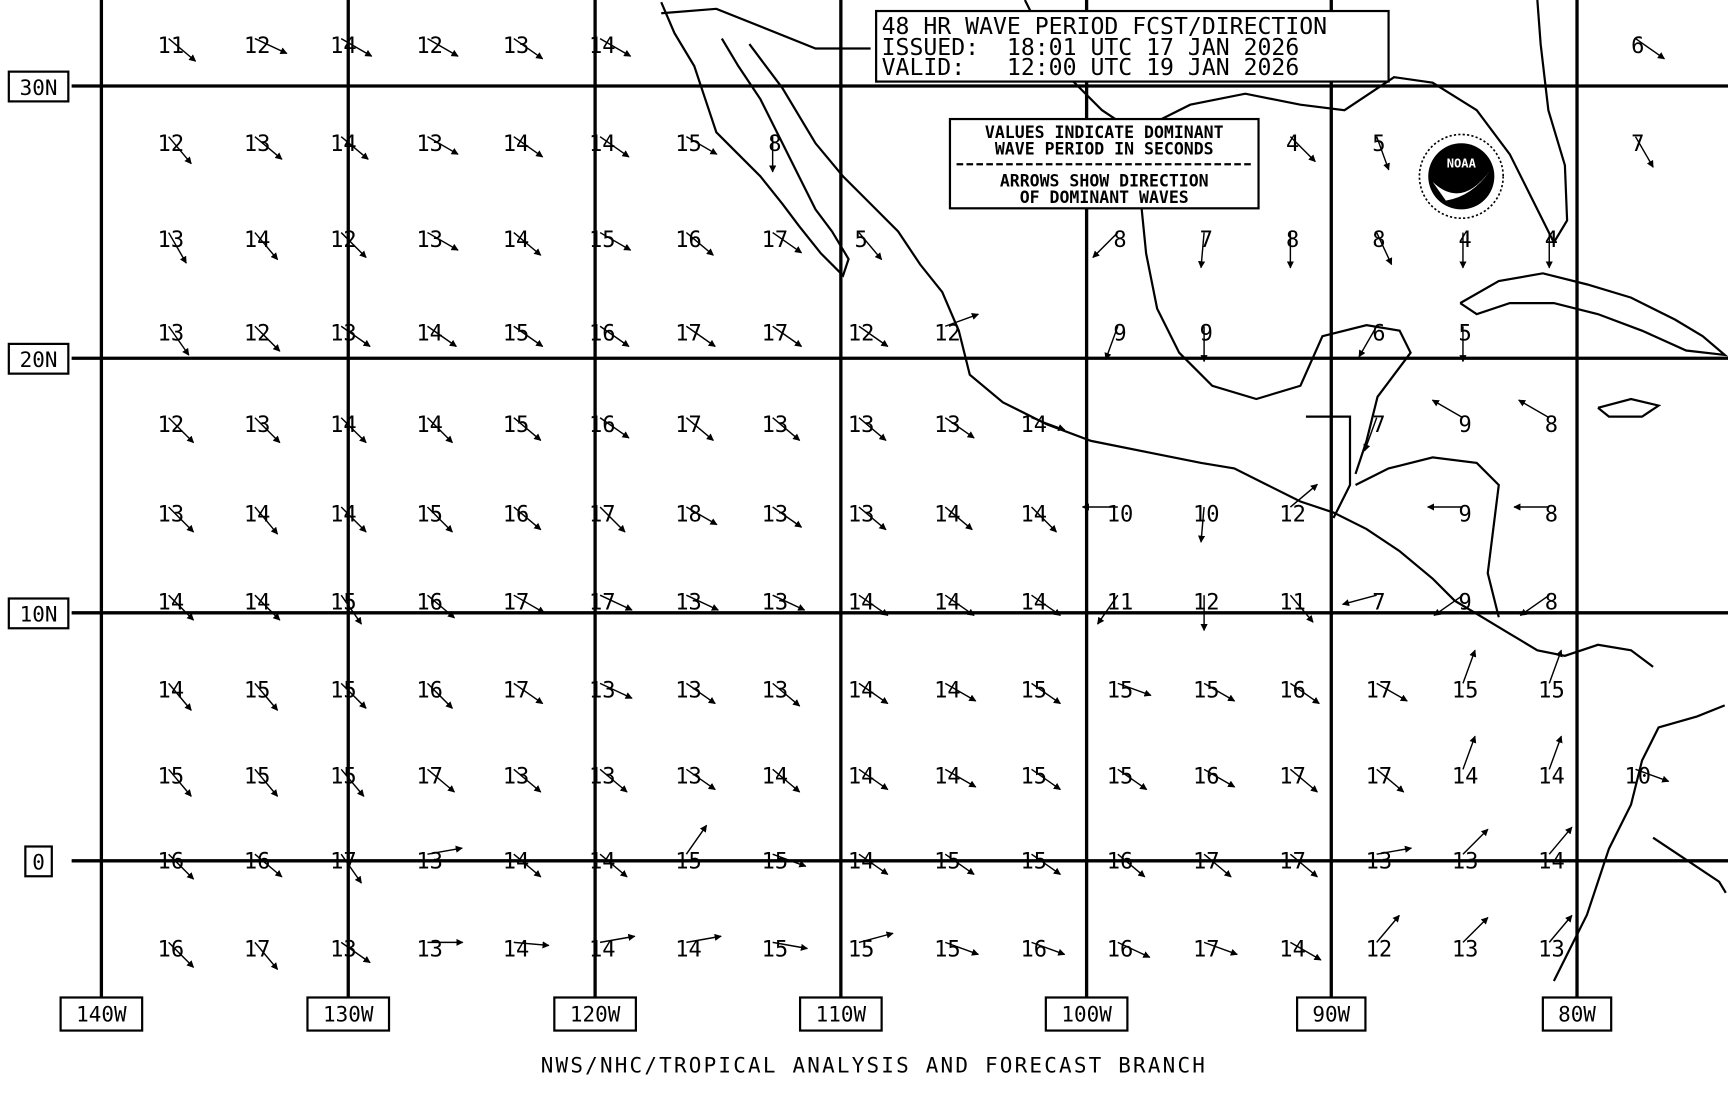 The image size is (1728, 1100). Describe the element at coordinates (1465, 603) in the screenshot. I see `period-value: 9` at that location.